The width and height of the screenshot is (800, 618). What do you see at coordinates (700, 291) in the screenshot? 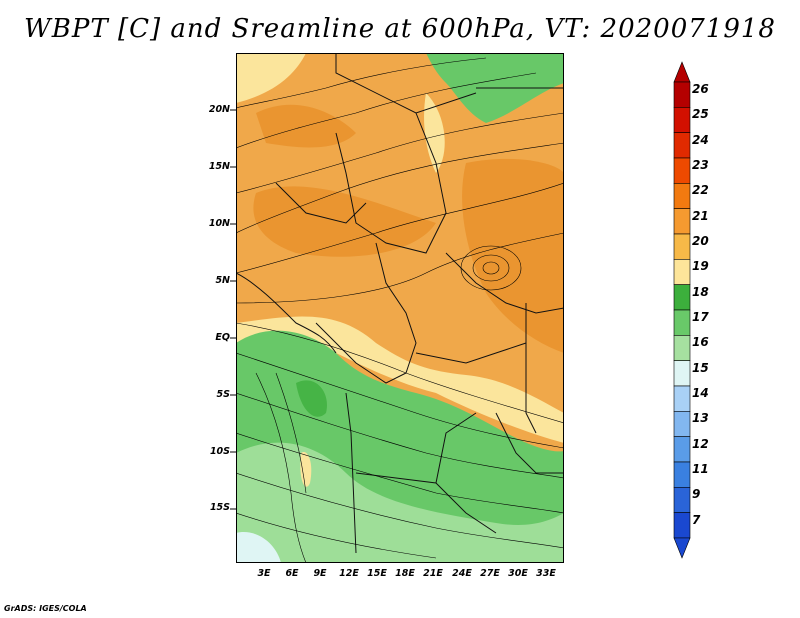
I see `colorbar-level-label: 18` at bounding box center [700, 291].